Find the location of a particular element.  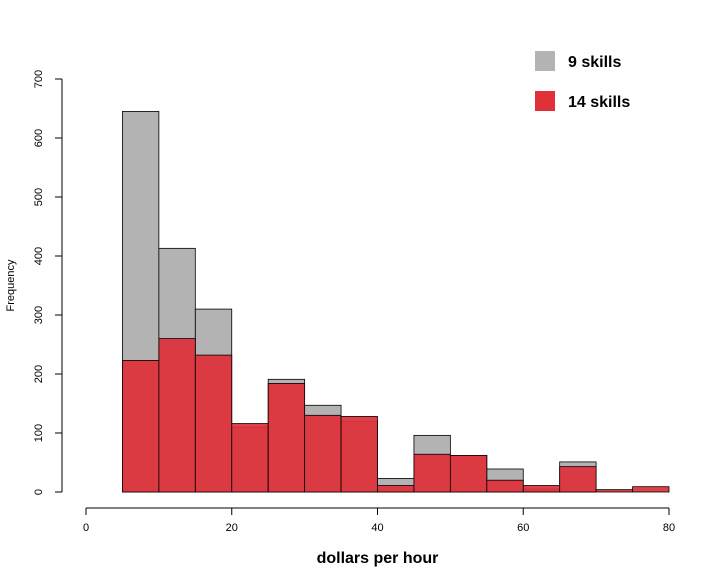

y-tick-label-3: 300 is located at coordinates (39, 315).